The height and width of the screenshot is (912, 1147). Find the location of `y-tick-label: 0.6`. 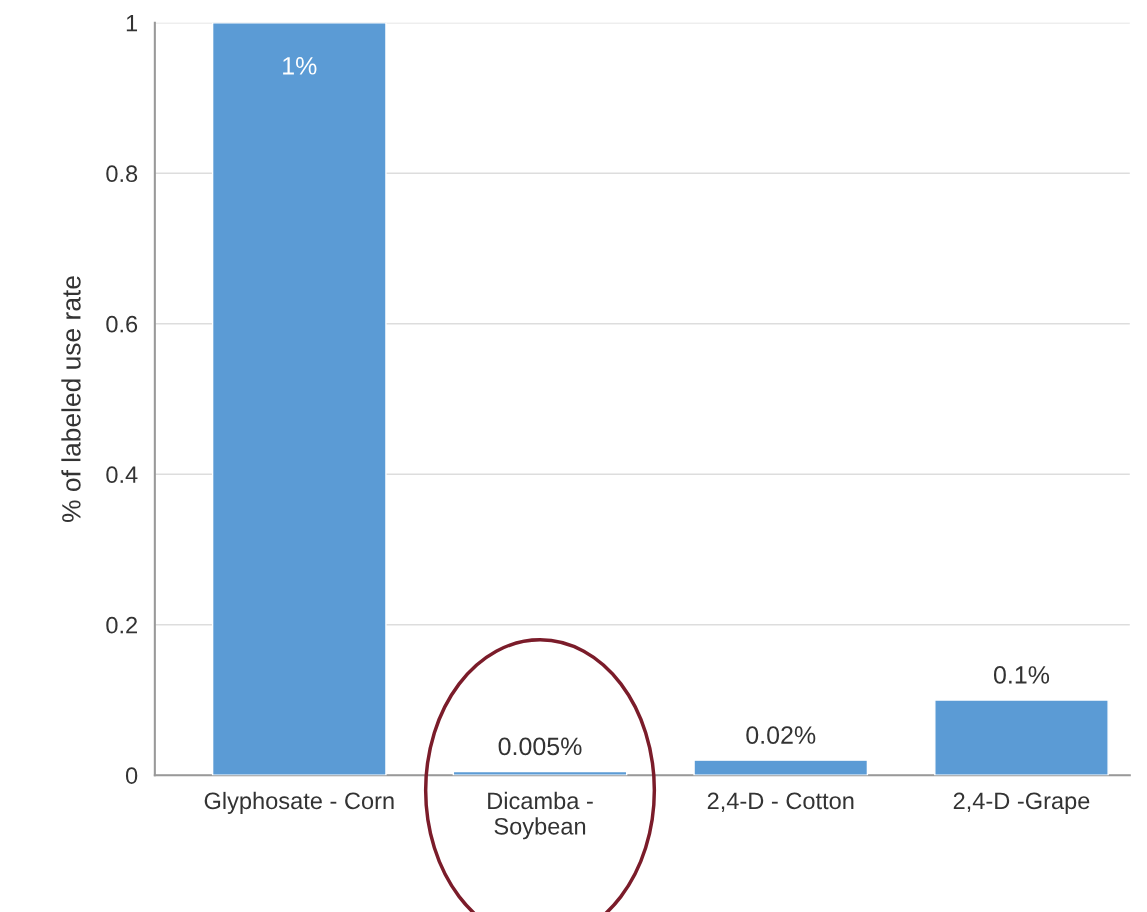

y-tick-label: 0.6 is located at coordinates (122, 324).